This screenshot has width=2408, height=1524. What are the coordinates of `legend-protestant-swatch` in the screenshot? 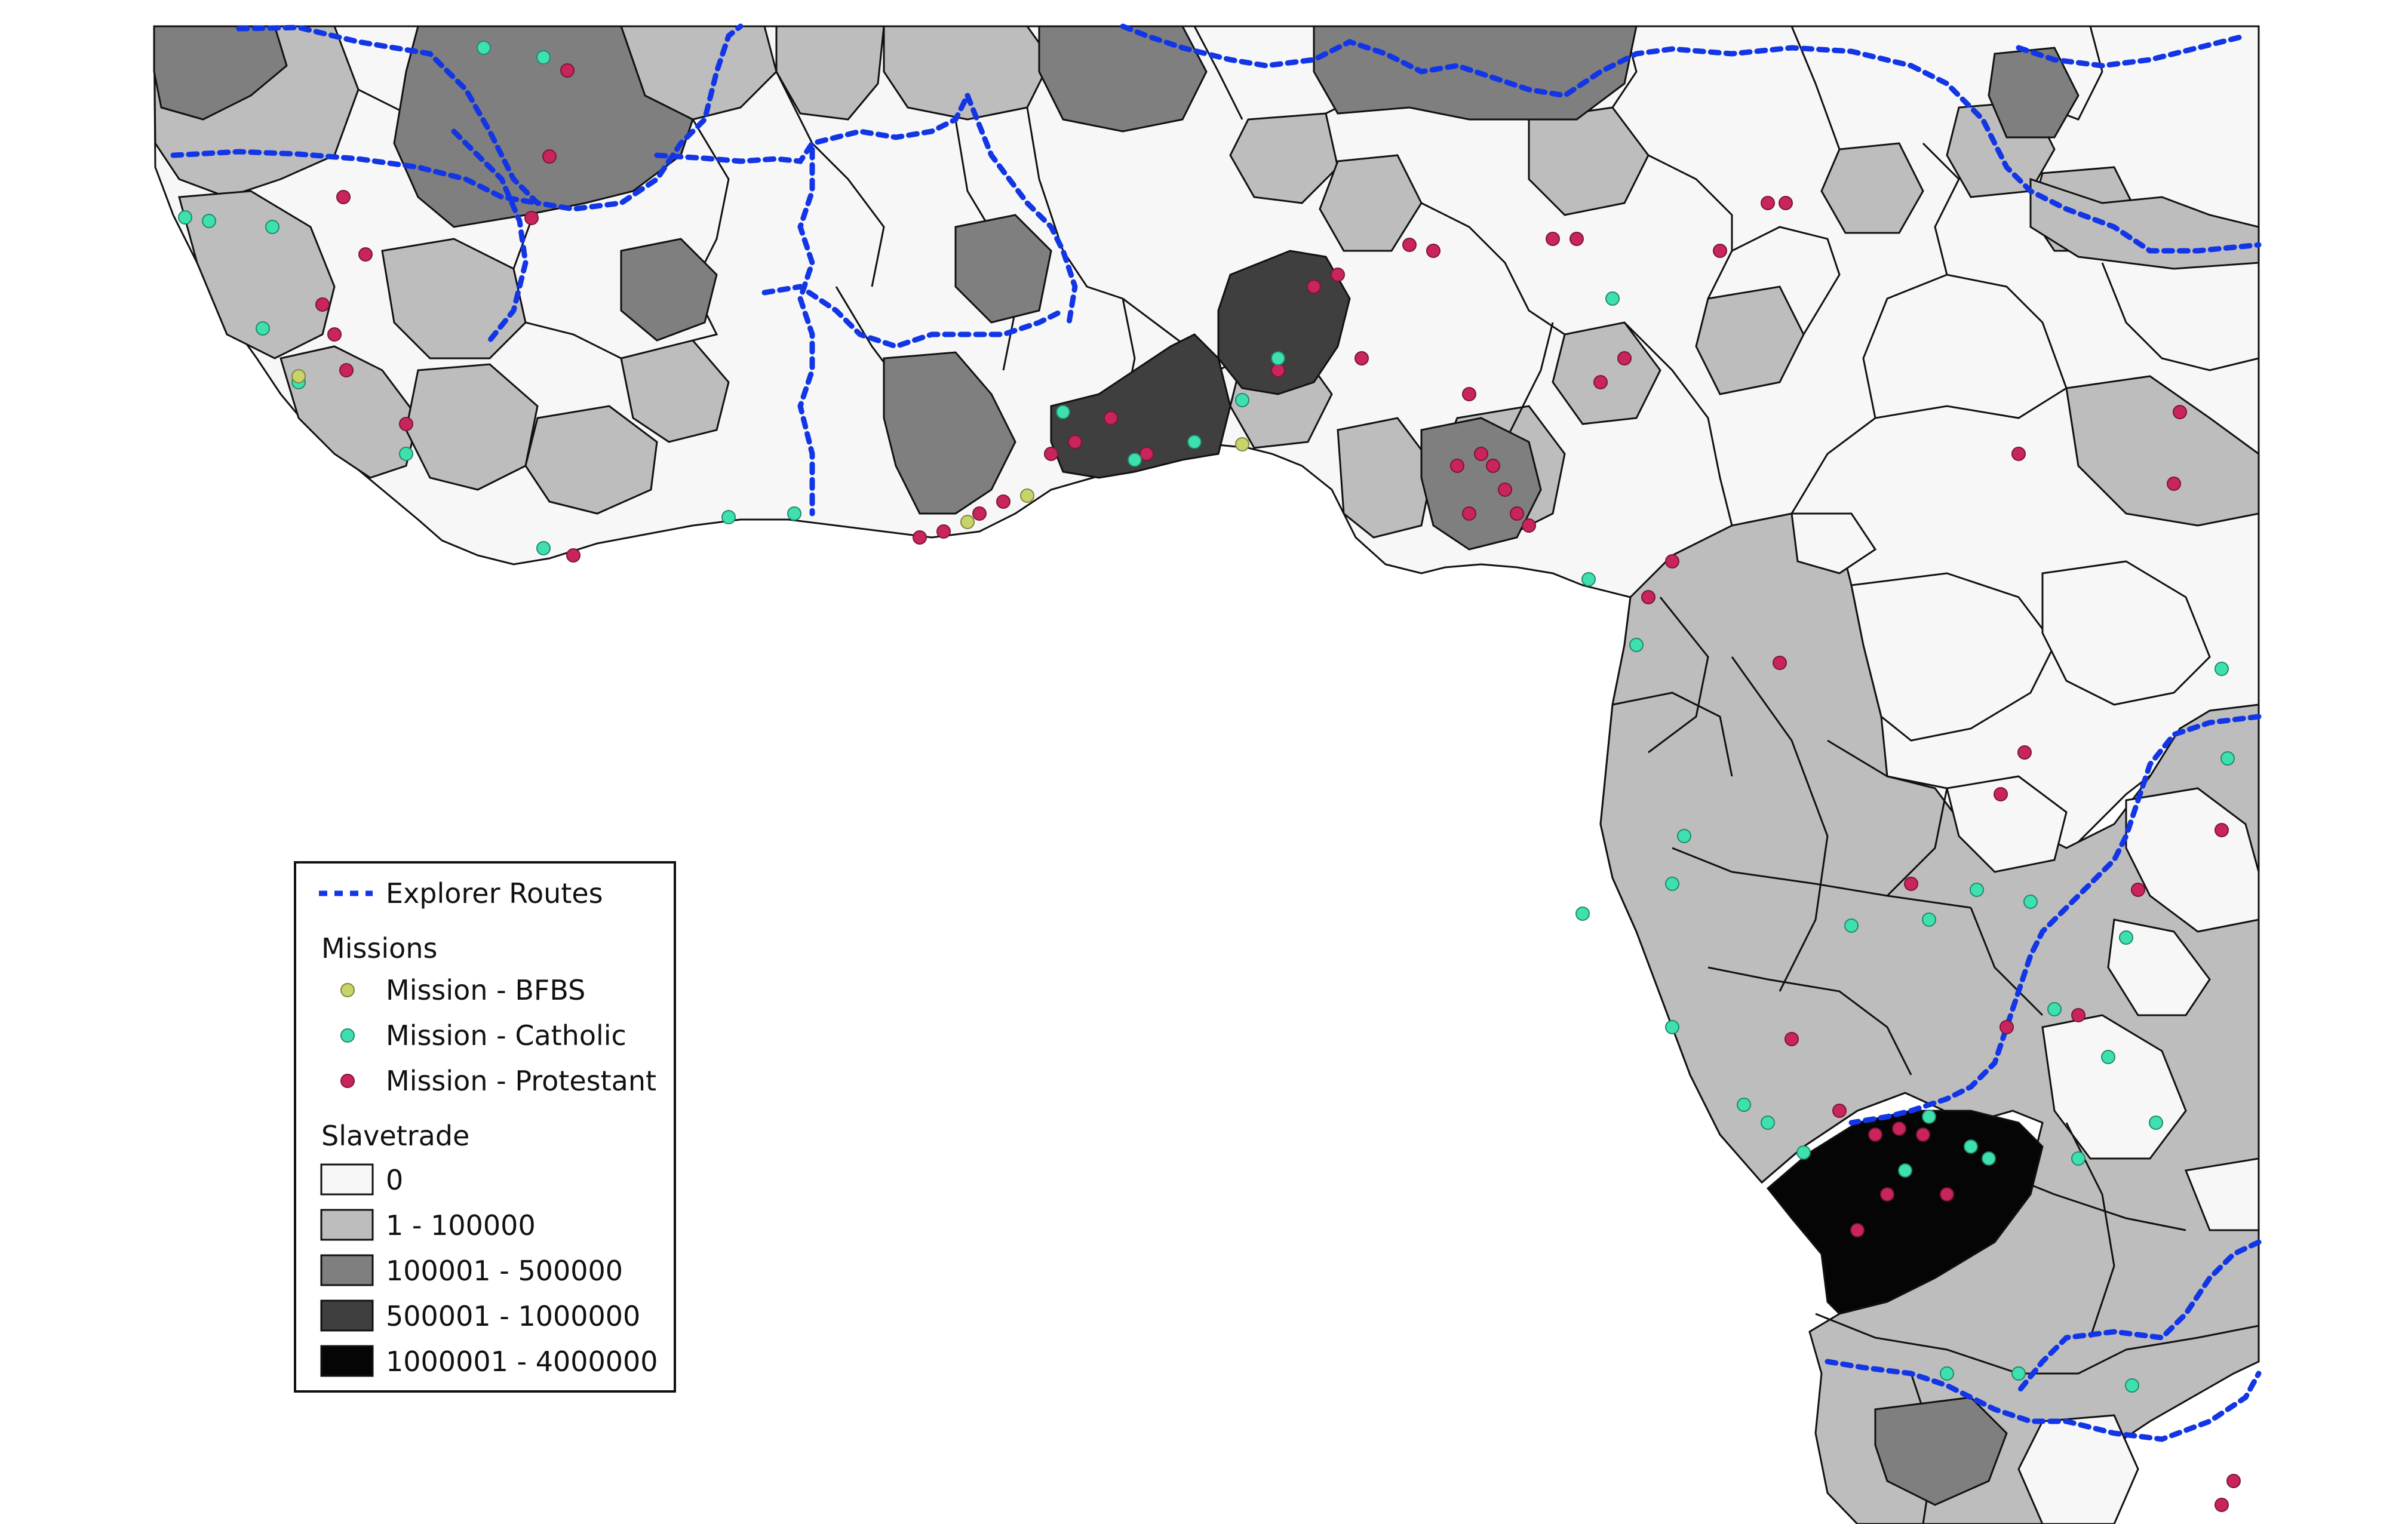 It's located at (347, 1081).